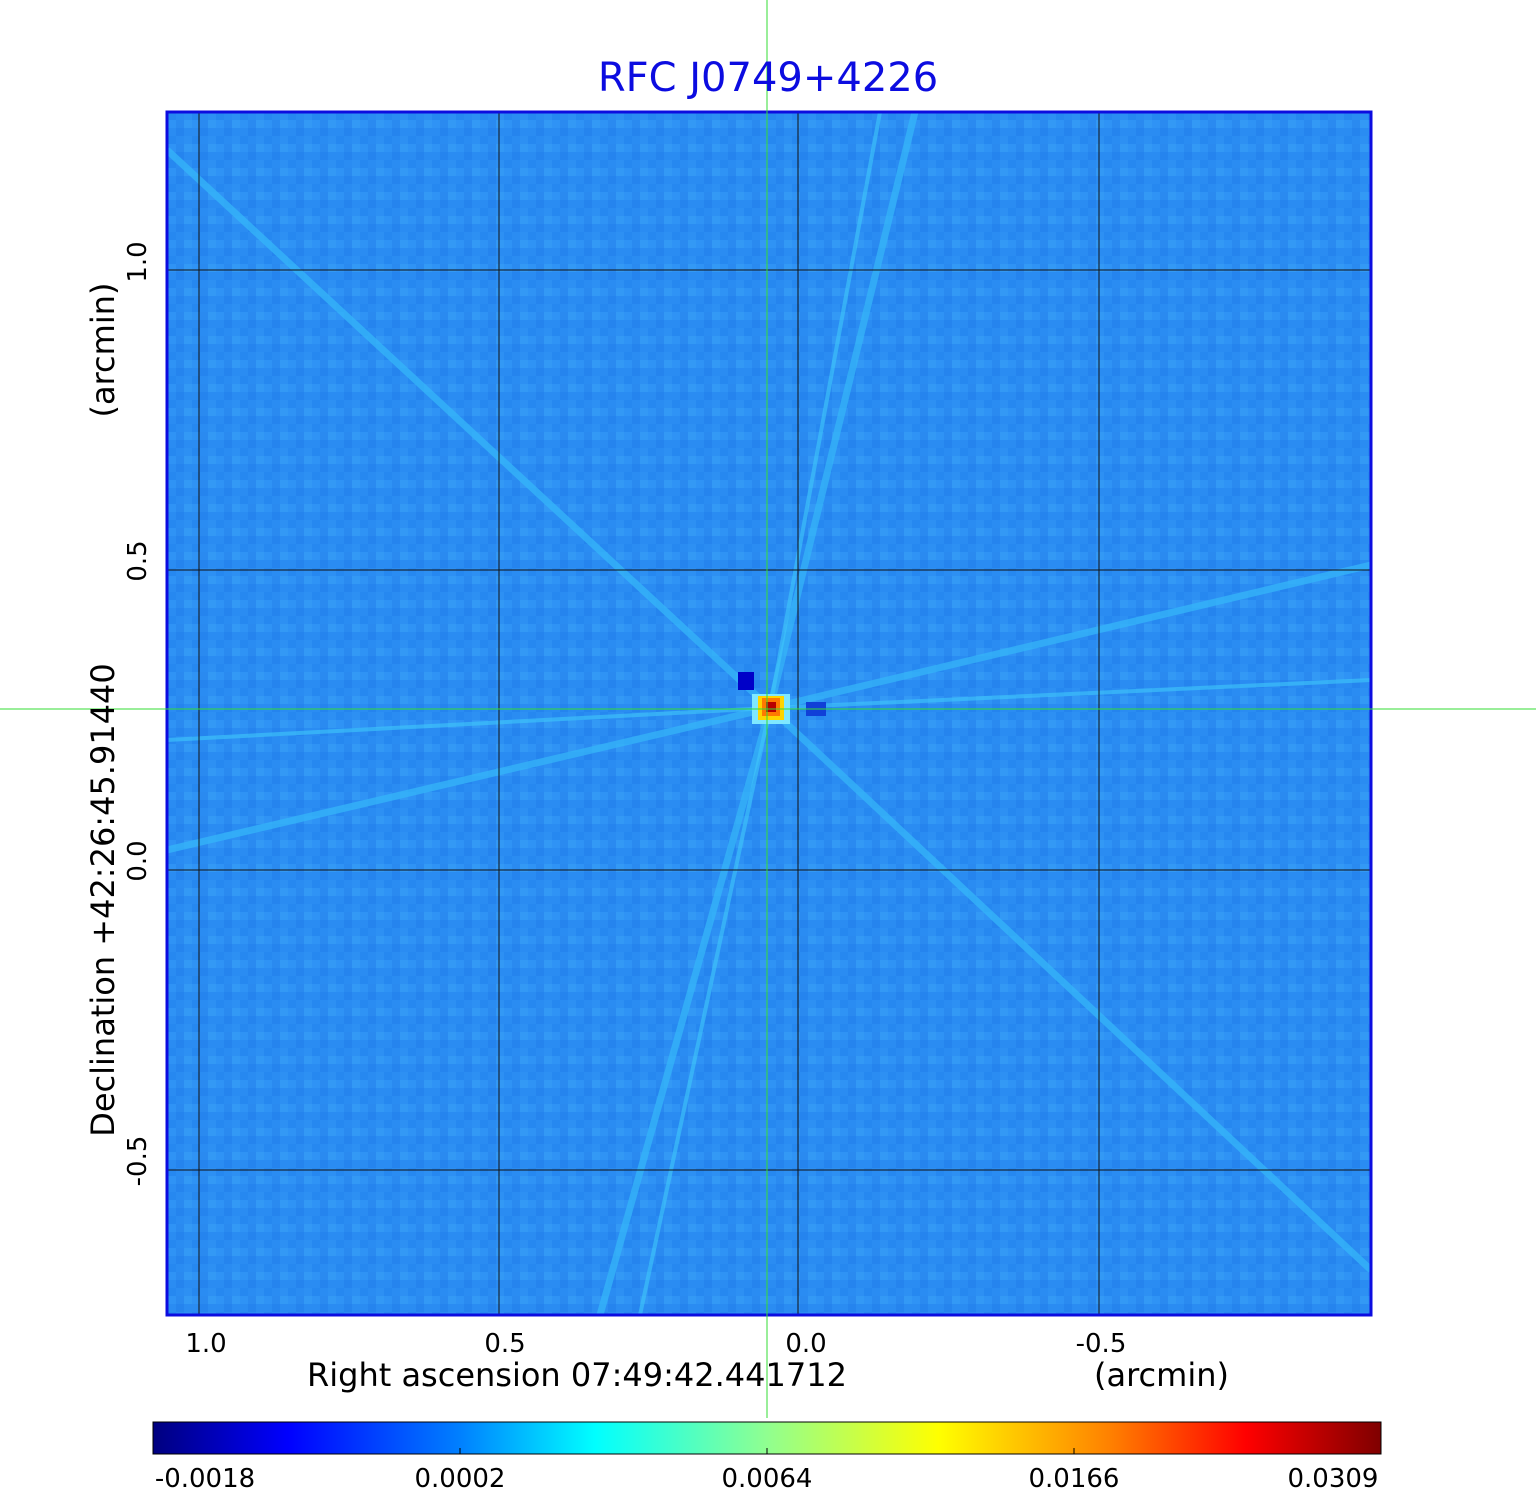 The image size is (1536, 1511). What do you see at coordinates (205, 1479) in the screenshot?
I see `colorbar-tick-label: -0.0018` at bounding box center [205, 1479].